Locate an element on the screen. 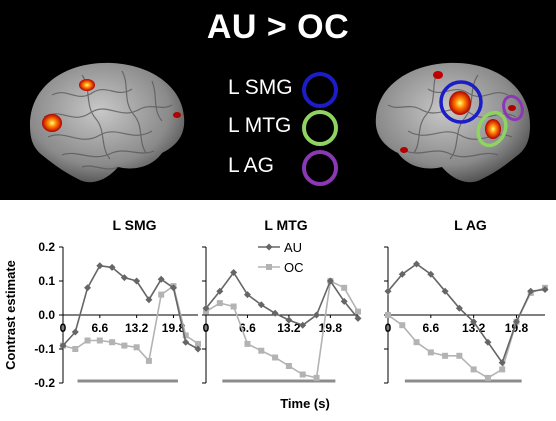 This screenshot has width=556, height=421. legend-label-au: AU is located at coordinates (293, 247).